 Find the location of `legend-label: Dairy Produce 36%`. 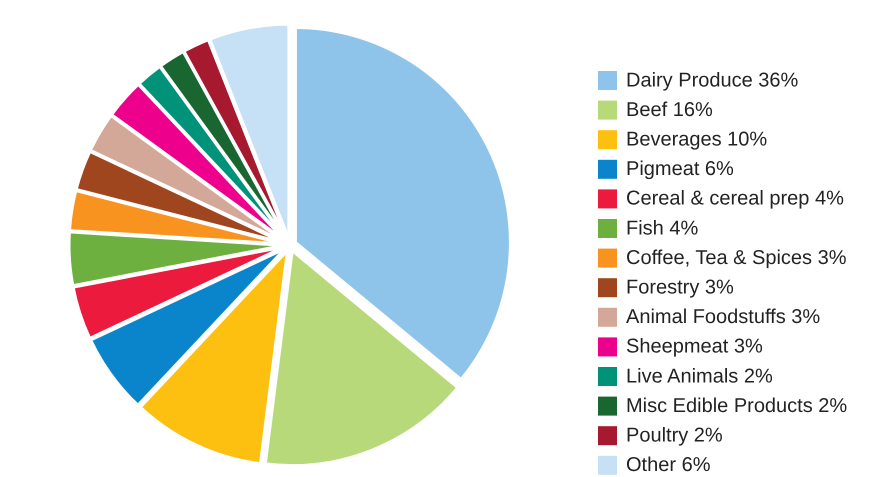

legend-label: Dairy Produce 36% is located at coordinates (712, 80).